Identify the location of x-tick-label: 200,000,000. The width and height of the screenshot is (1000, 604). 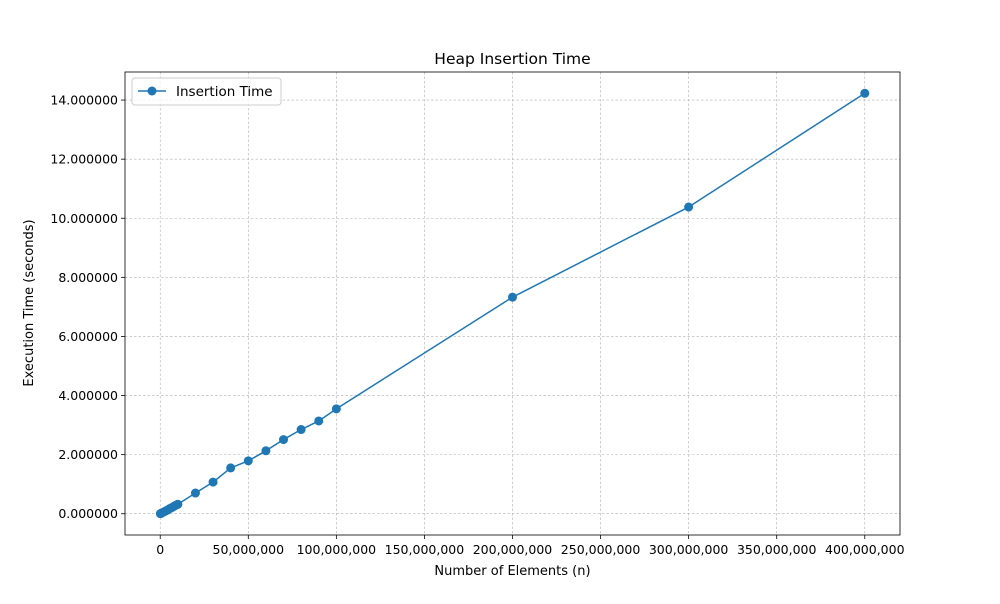
(513, 549).